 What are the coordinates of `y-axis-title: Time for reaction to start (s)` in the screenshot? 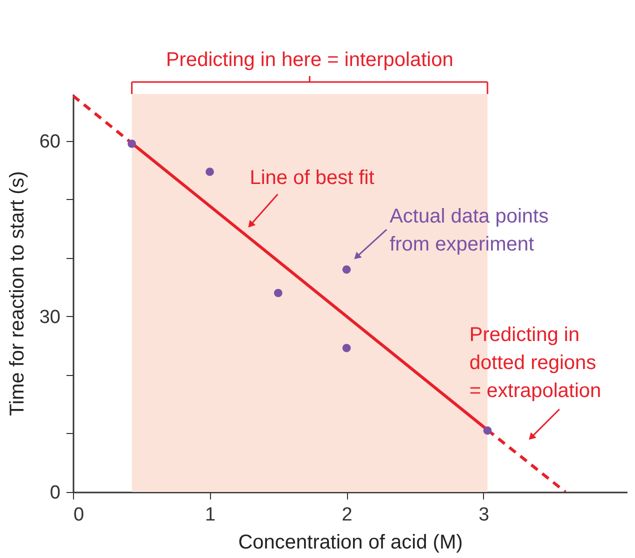 It's located at (17, 293).